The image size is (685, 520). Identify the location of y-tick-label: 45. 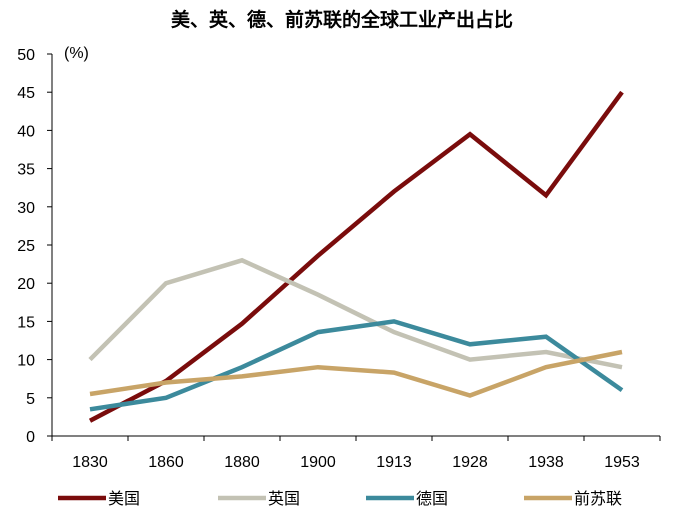
(26, 93).